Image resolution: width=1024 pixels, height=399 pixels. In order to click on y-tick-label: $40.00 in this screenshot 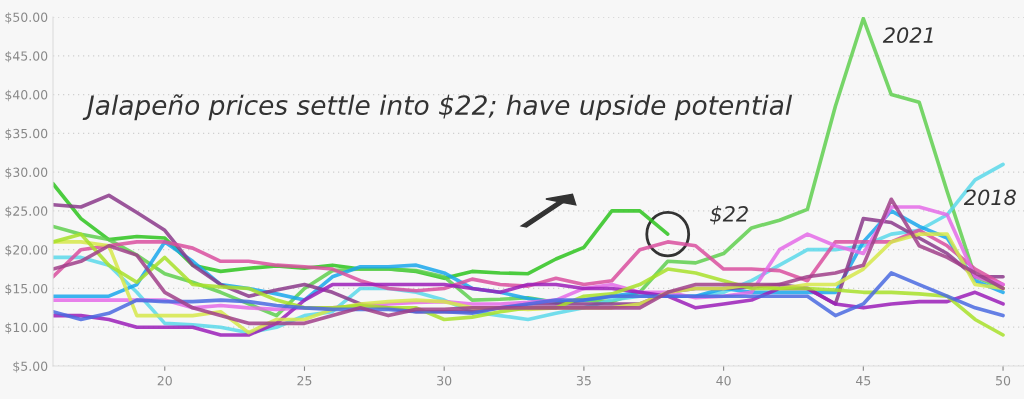, I will do `click(26, 95)`.